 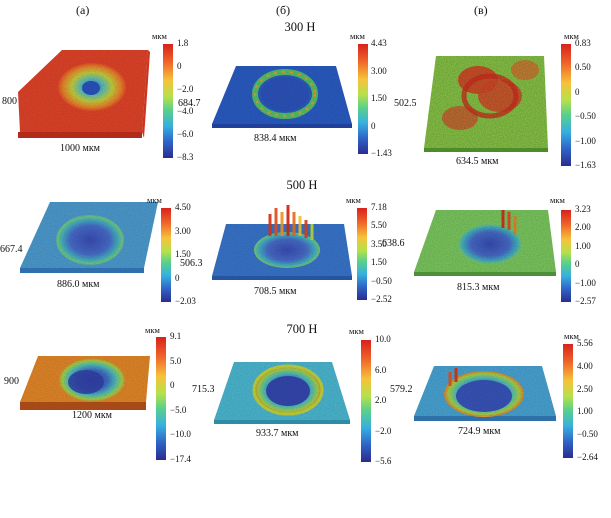 What do you see at coordinates (363, 99) in the screenshot?
I see `colorbar-b1` at bounding box center [363, 99].